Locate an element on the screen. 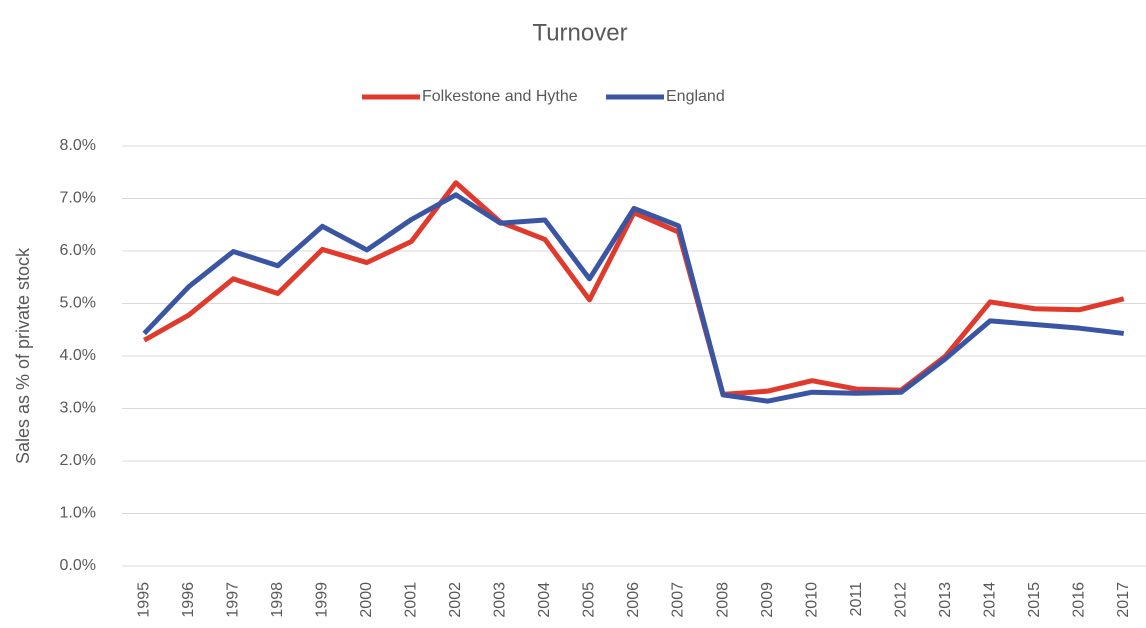 This screenshot has height=628, width=1146. x-tick-label: 2009 is located at coordinates (767, 600).